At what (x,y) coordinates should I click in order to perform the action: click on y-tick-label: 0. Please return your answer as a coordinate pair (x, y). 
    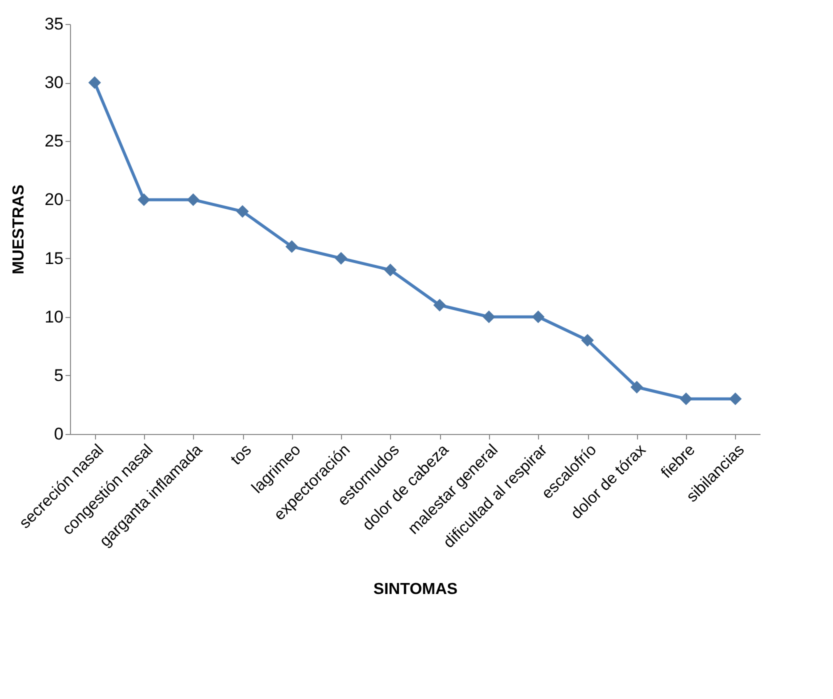
    Looking at the image, I should click on (59, 434).